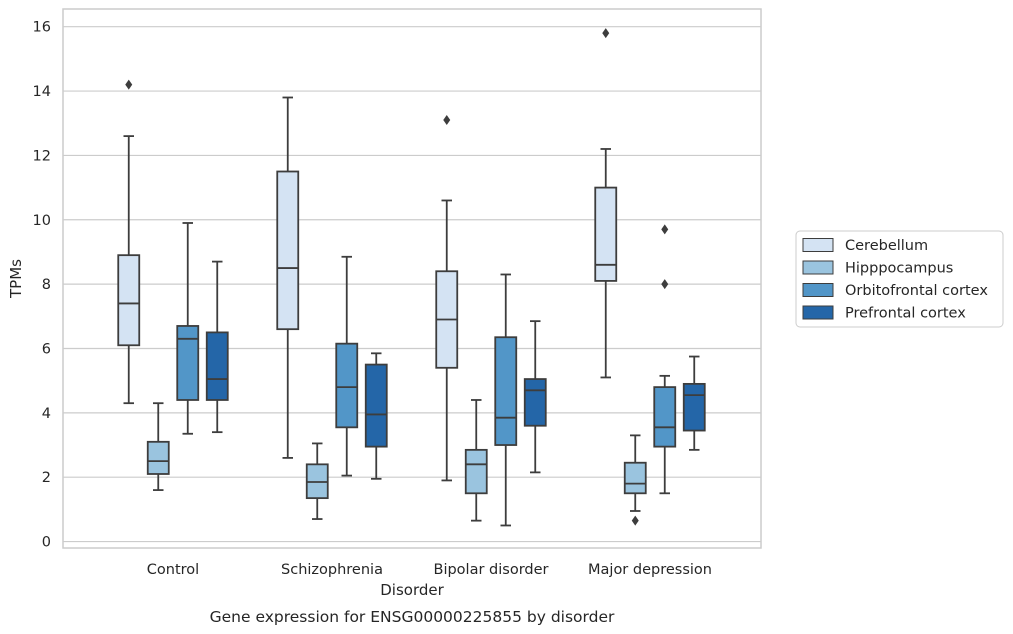 The height and width of the screenshot is (634, 1013). What do you see at coordinates (916, 291) in the screenshot?
I see `legend-label: Orbitofrontal cortex` at bounding box center [916, 291].